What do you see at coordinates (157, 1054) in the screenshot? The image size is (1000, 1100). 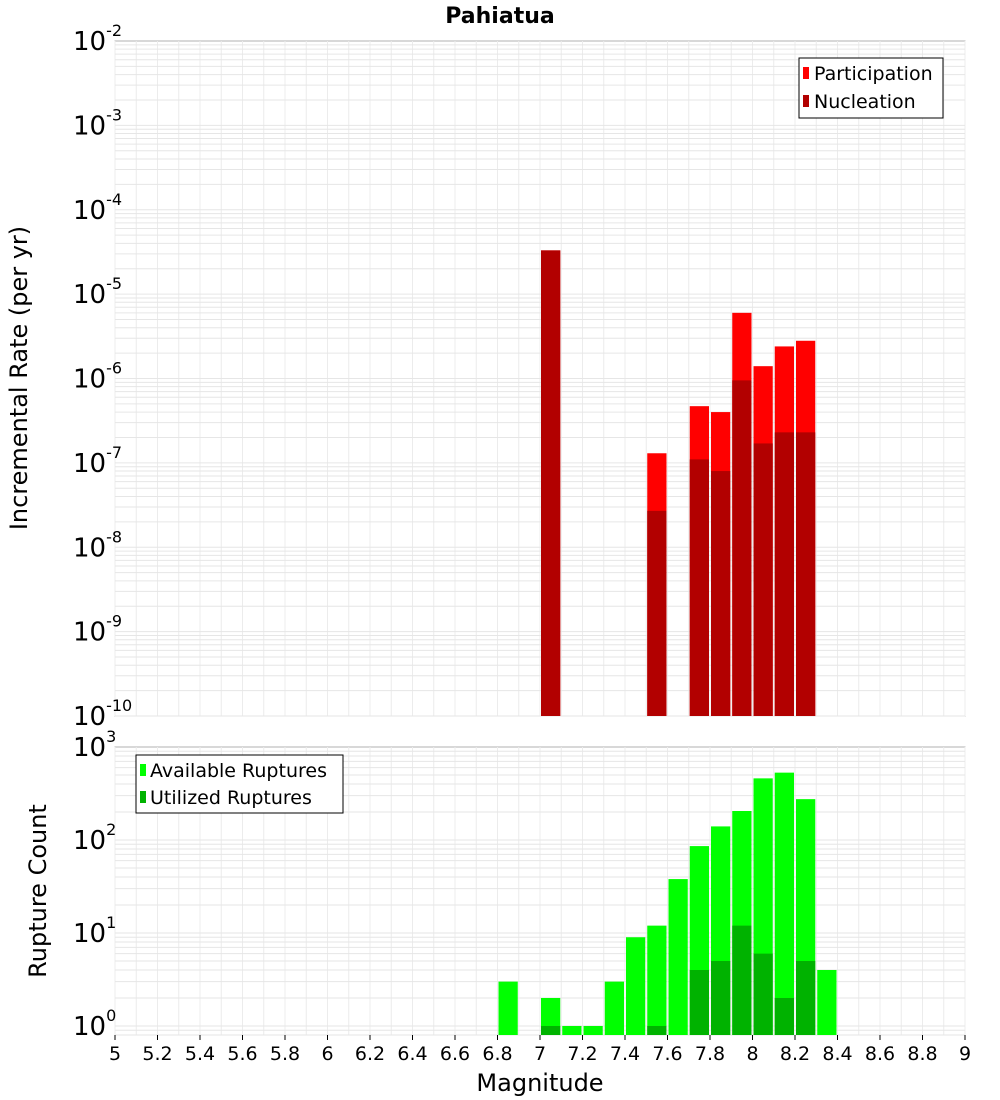 I see `x-tick-label: 5.2` at bounding box center [157, 1054].